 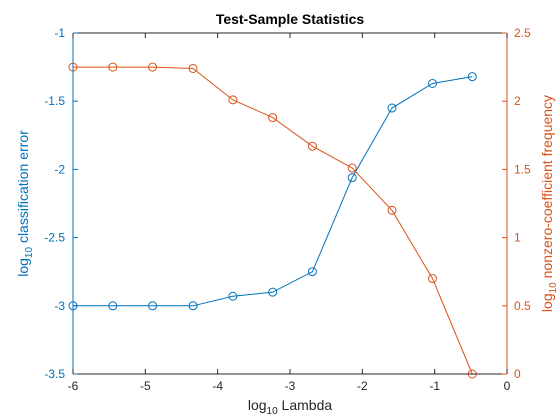 What do you see at coordinates (290, 407) in the screenshot?
I see `x-axis-label: log10 Lambda` at bounding box center [290, 407].